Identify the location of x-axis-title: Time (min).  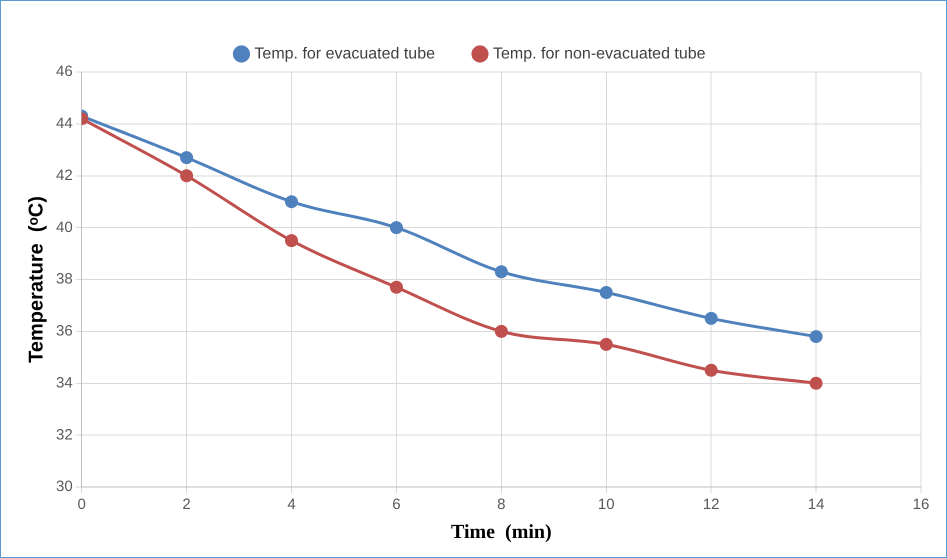
(501, 532).